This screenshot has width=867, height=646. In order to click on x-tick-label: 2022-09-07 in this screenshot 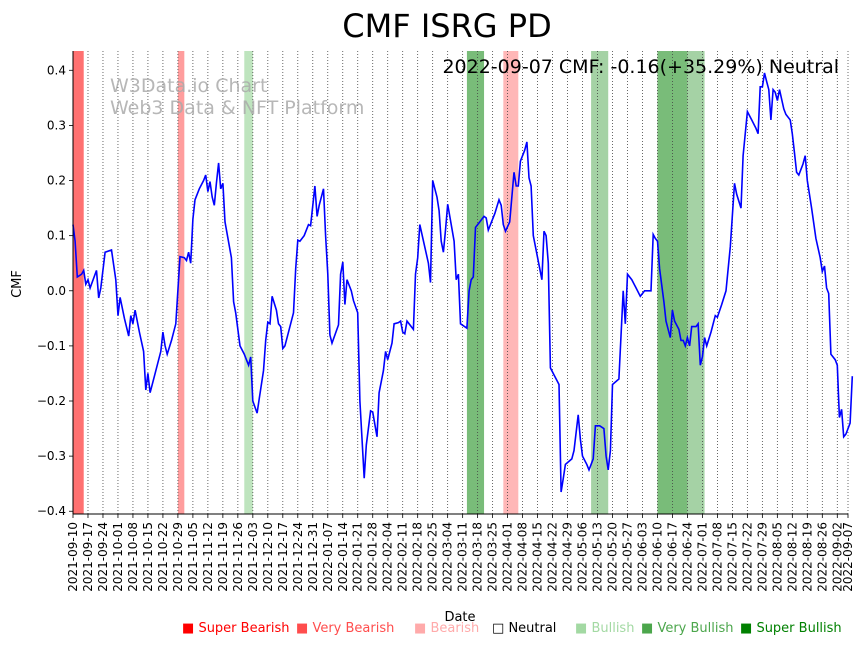, I will do `click(848, 557)`.